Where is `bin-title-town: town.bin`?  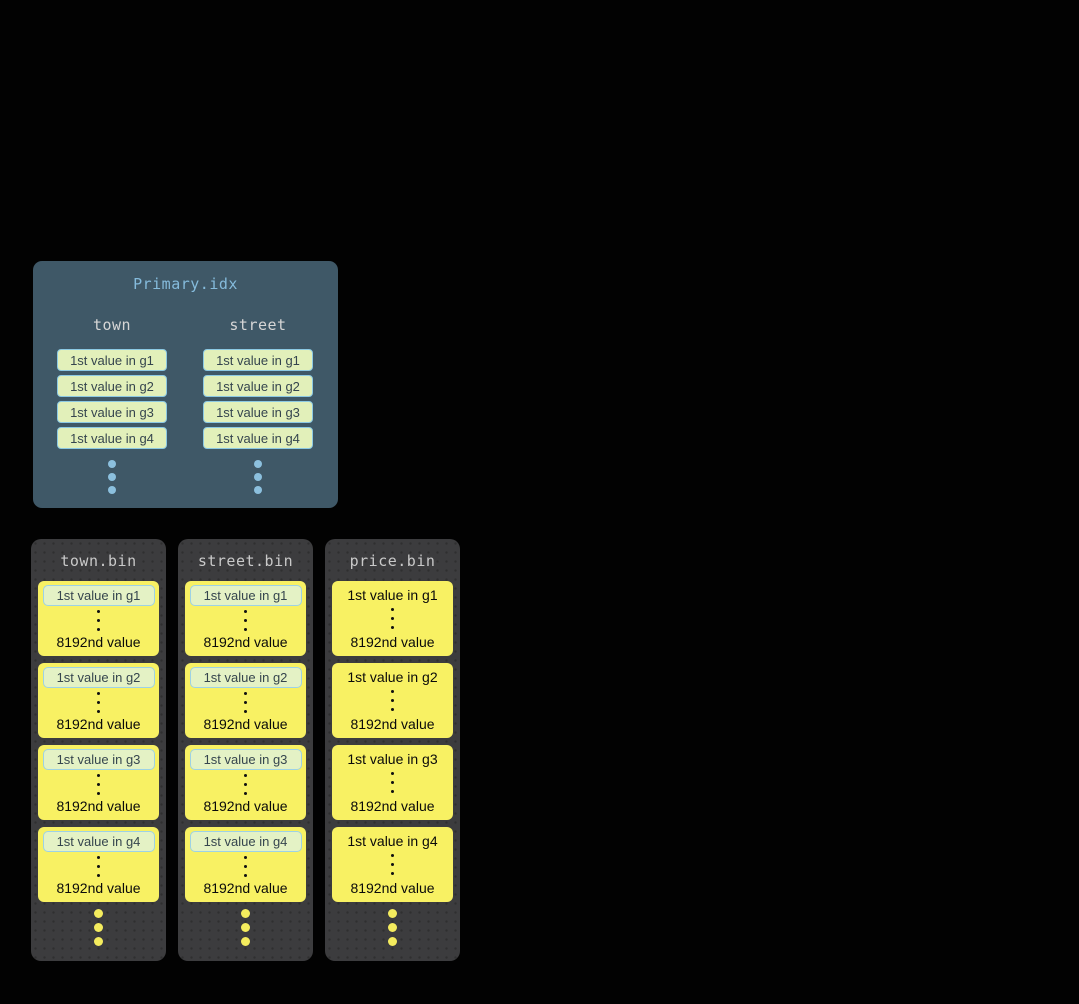 bin-title-town: town.bin is located at coordinates (98, 561).